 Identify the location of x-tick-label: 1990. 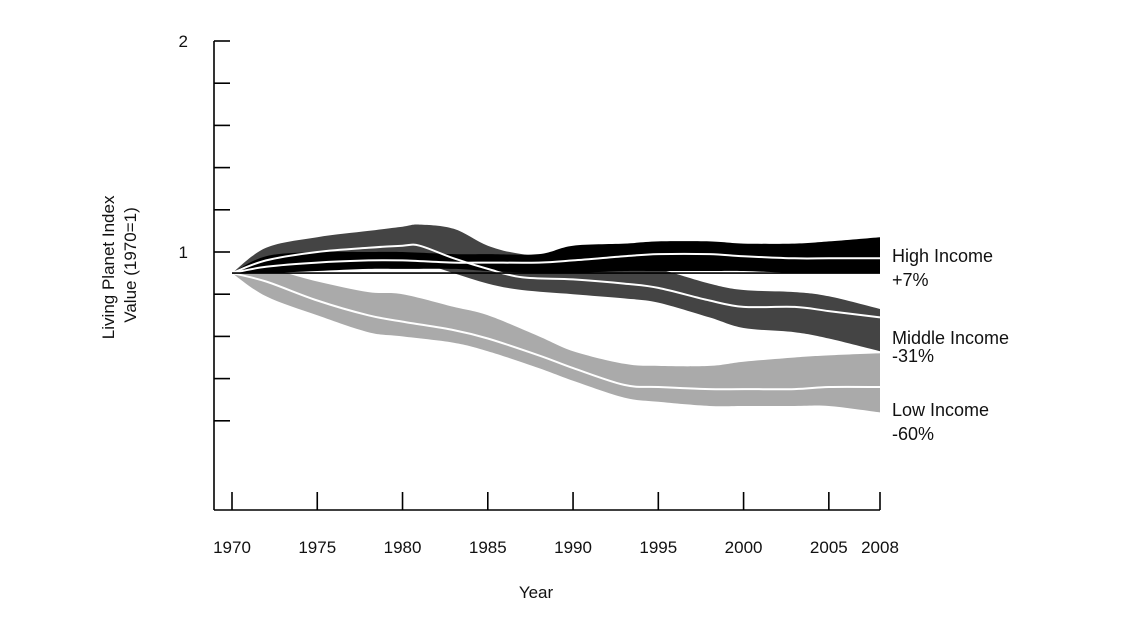
(573, 547).